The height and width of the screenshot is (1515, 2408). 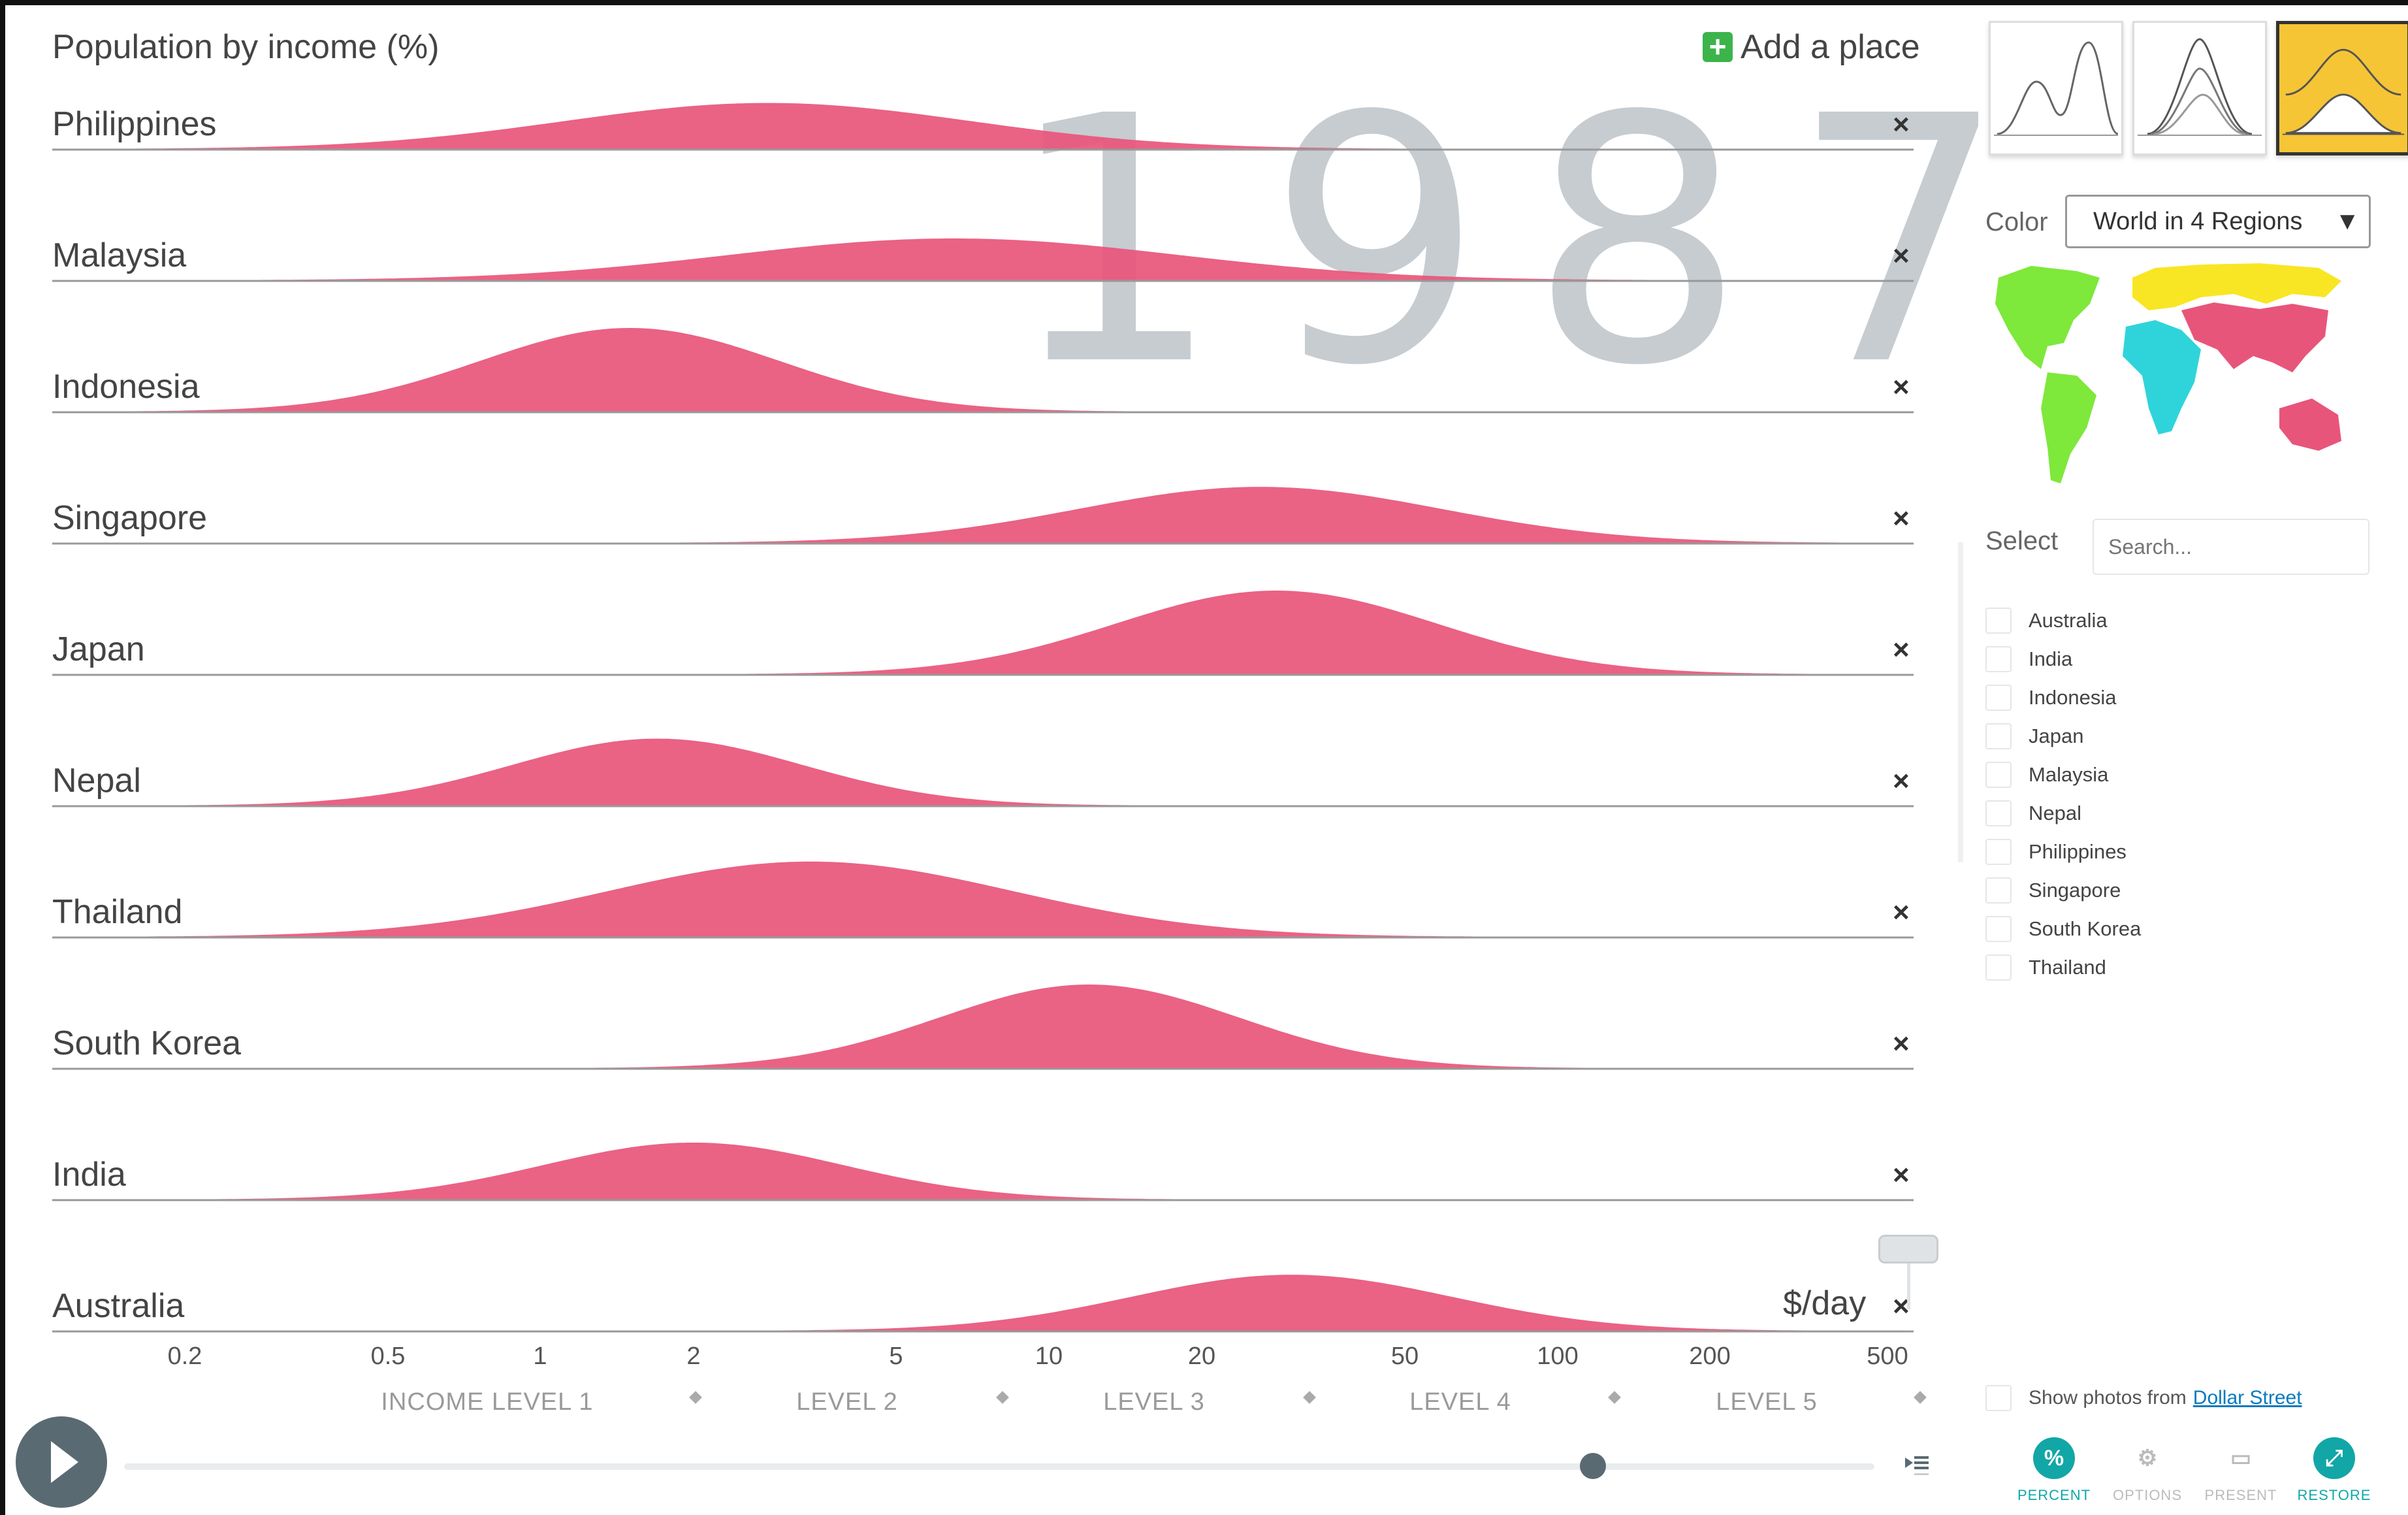 I want to click on country-option-label: Thailand, so click(x=2067, y=967).